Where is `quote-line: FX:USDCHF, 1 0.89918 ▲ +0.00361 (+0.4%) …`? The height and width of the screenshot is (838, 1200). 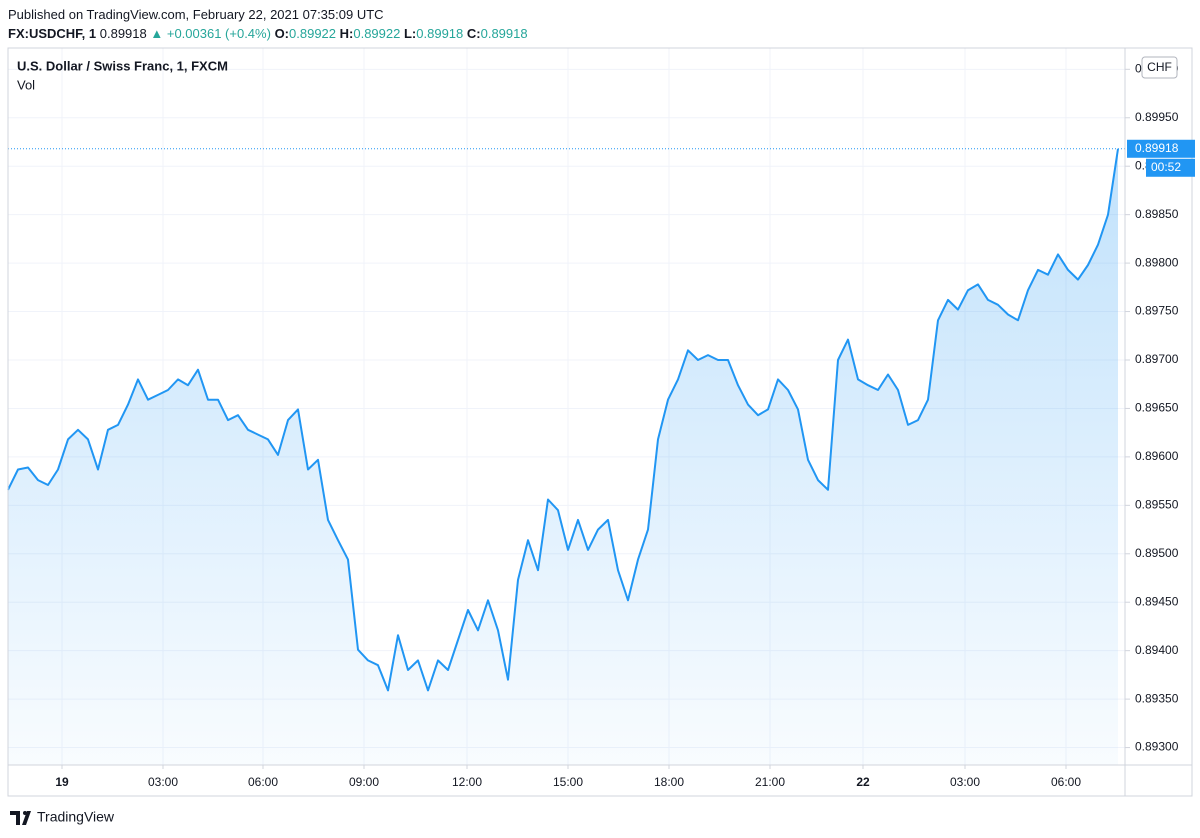 quote-line: FX:USDCHF, 1 0.89918 ▲ +0.00361 (+0.4%) … is located at coordinates (268, 33).